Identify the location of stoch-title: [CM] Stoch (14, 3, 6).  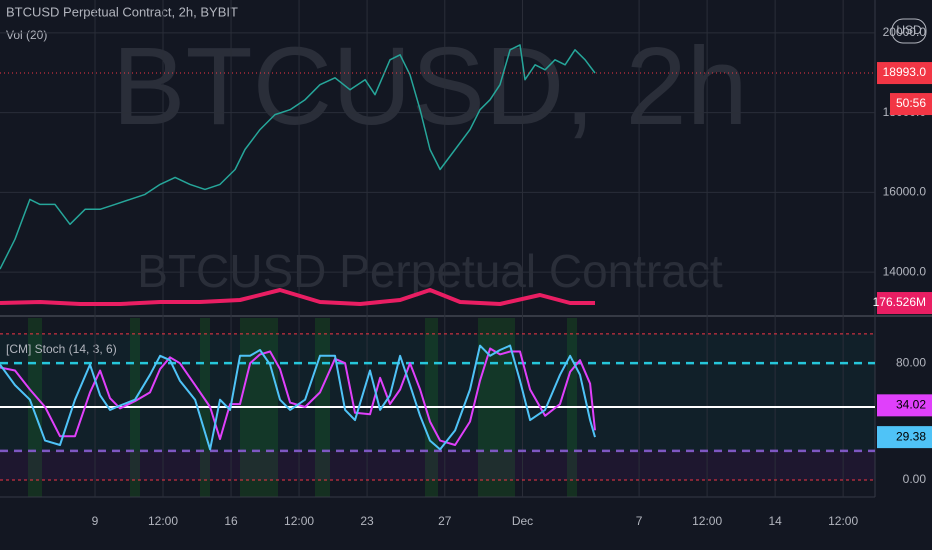
(61, 349).